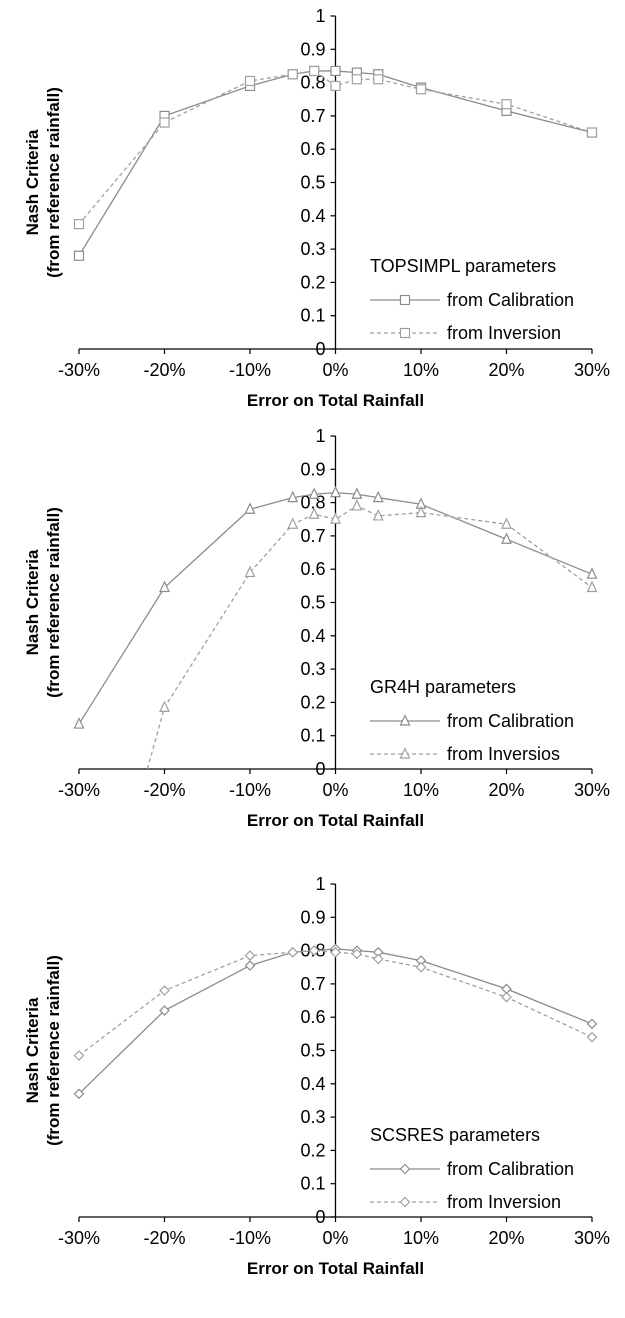 This screenshot has width=625, height=1318. What do you see at coordinates (503, 754) in the screenshot?
I see `legend-item-label: from Inversios` at bounding box center [503, 754].